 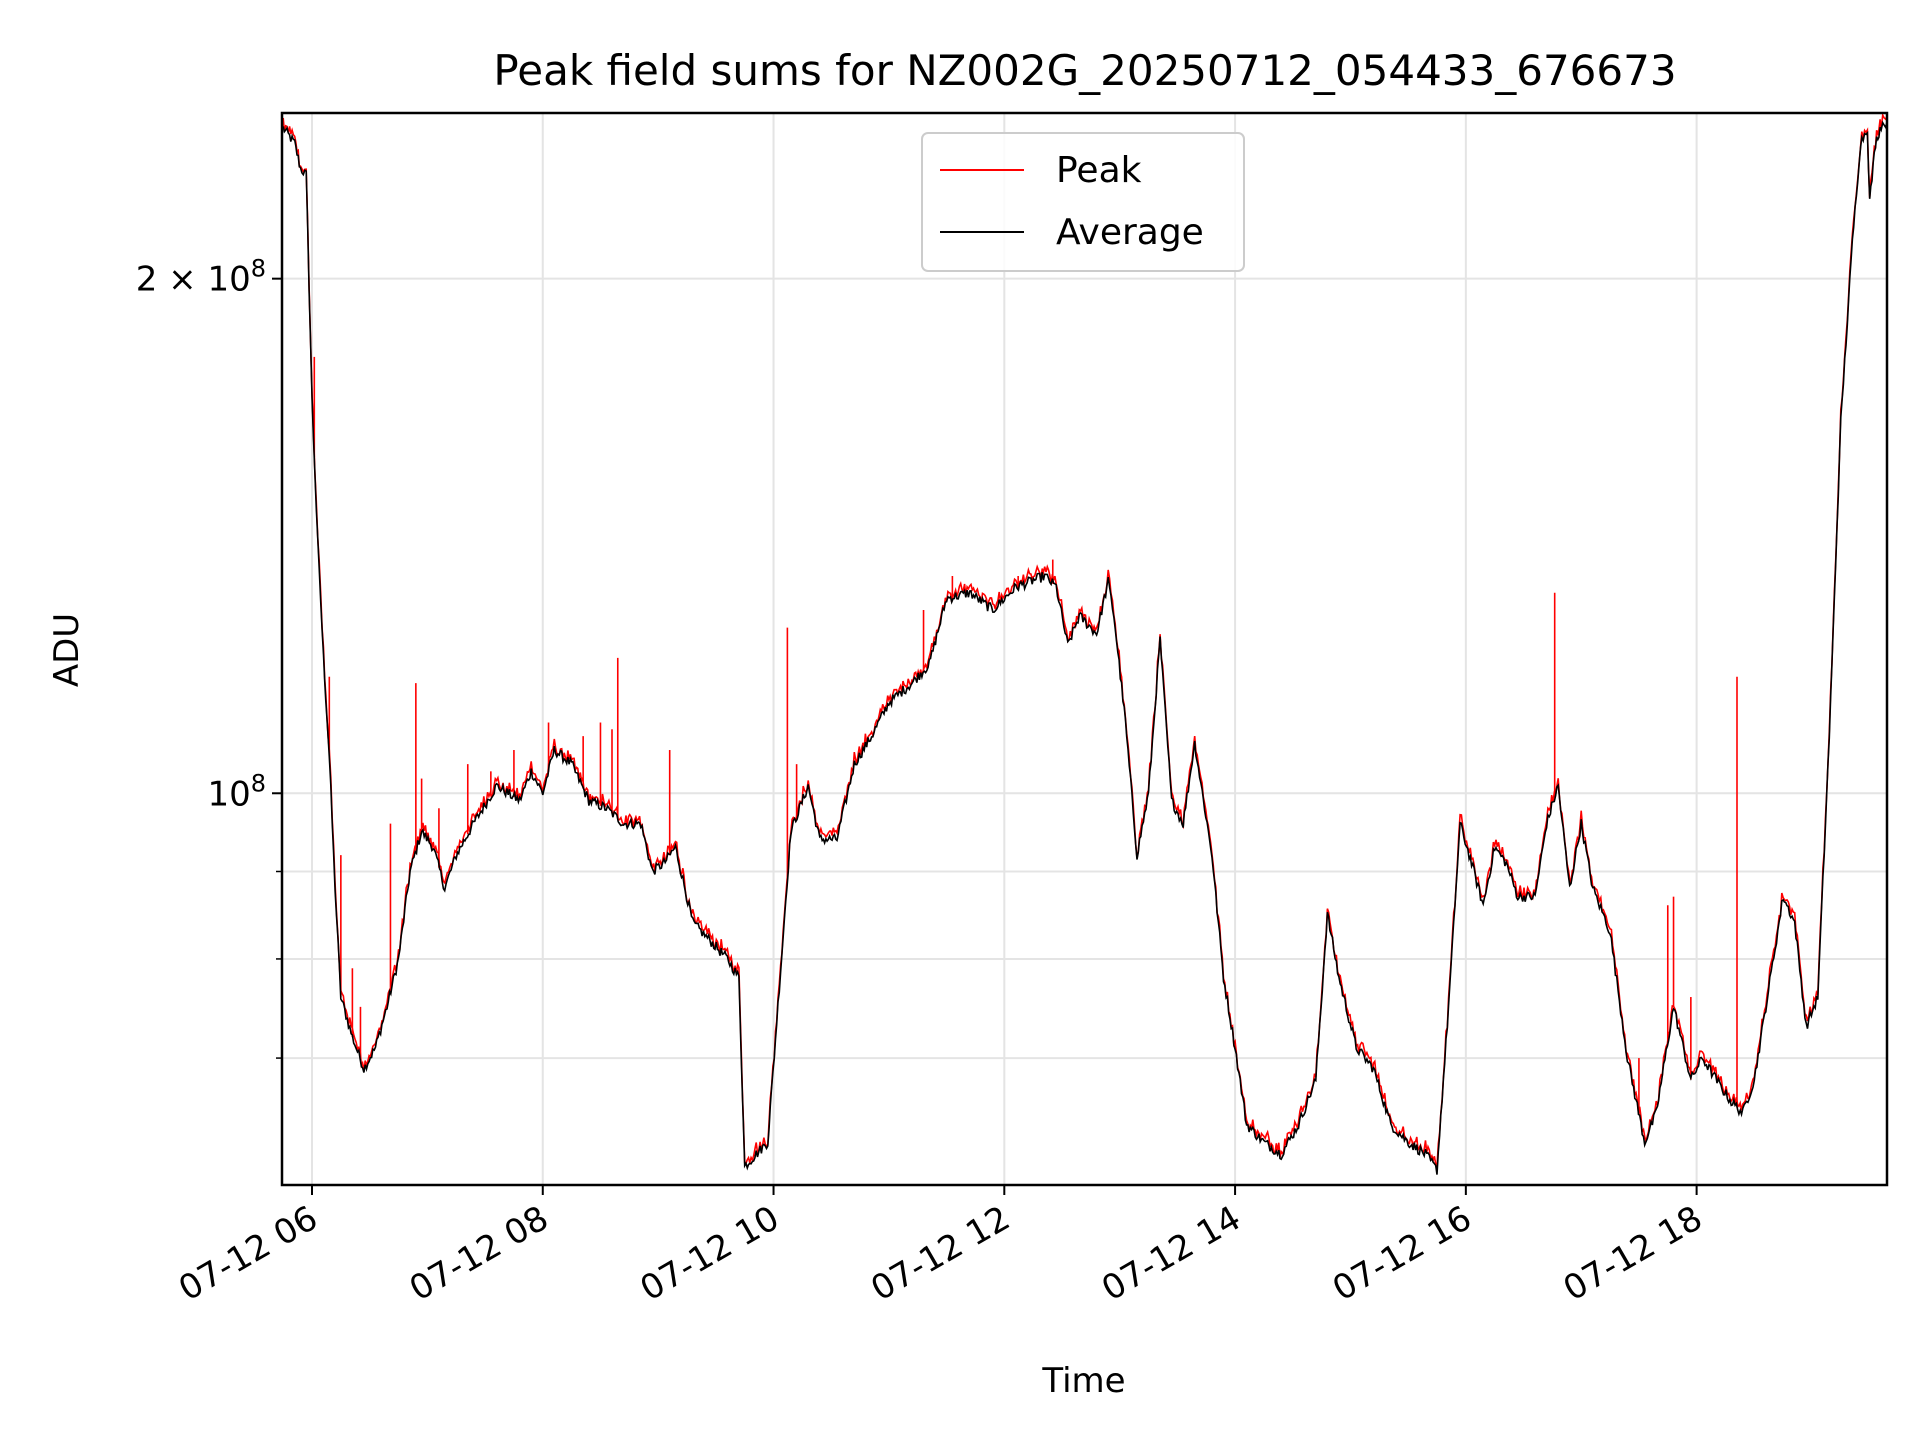 What do you see at coordinates (479, 1253) in the screenshot?
I see `x-tick-label: 07-12 08` at bounding box center [479, 1253].